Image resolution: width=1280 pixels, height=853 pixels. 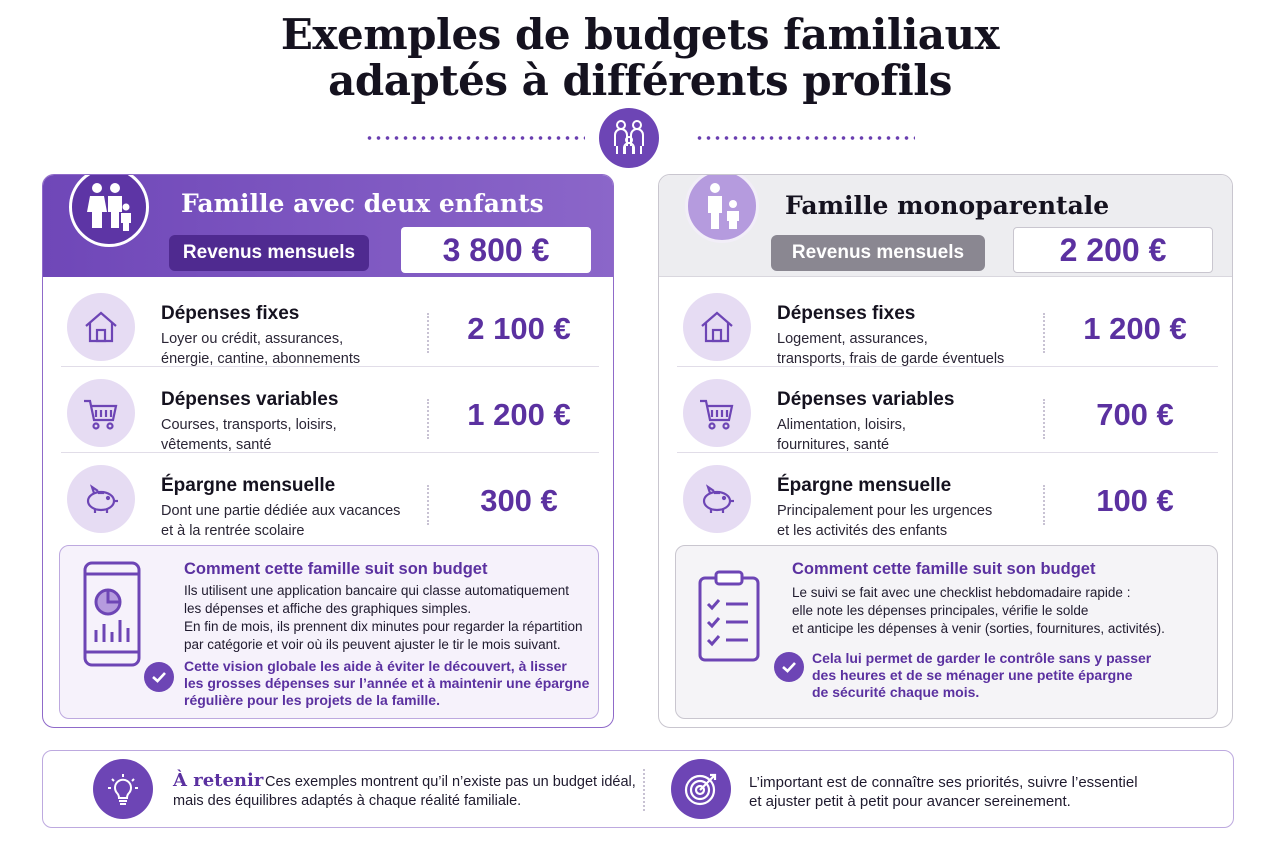 What do you see at coordinates (722, 209) in the screenshot?
I see `parent-and-child-icon` at bounding box center [722, 209].